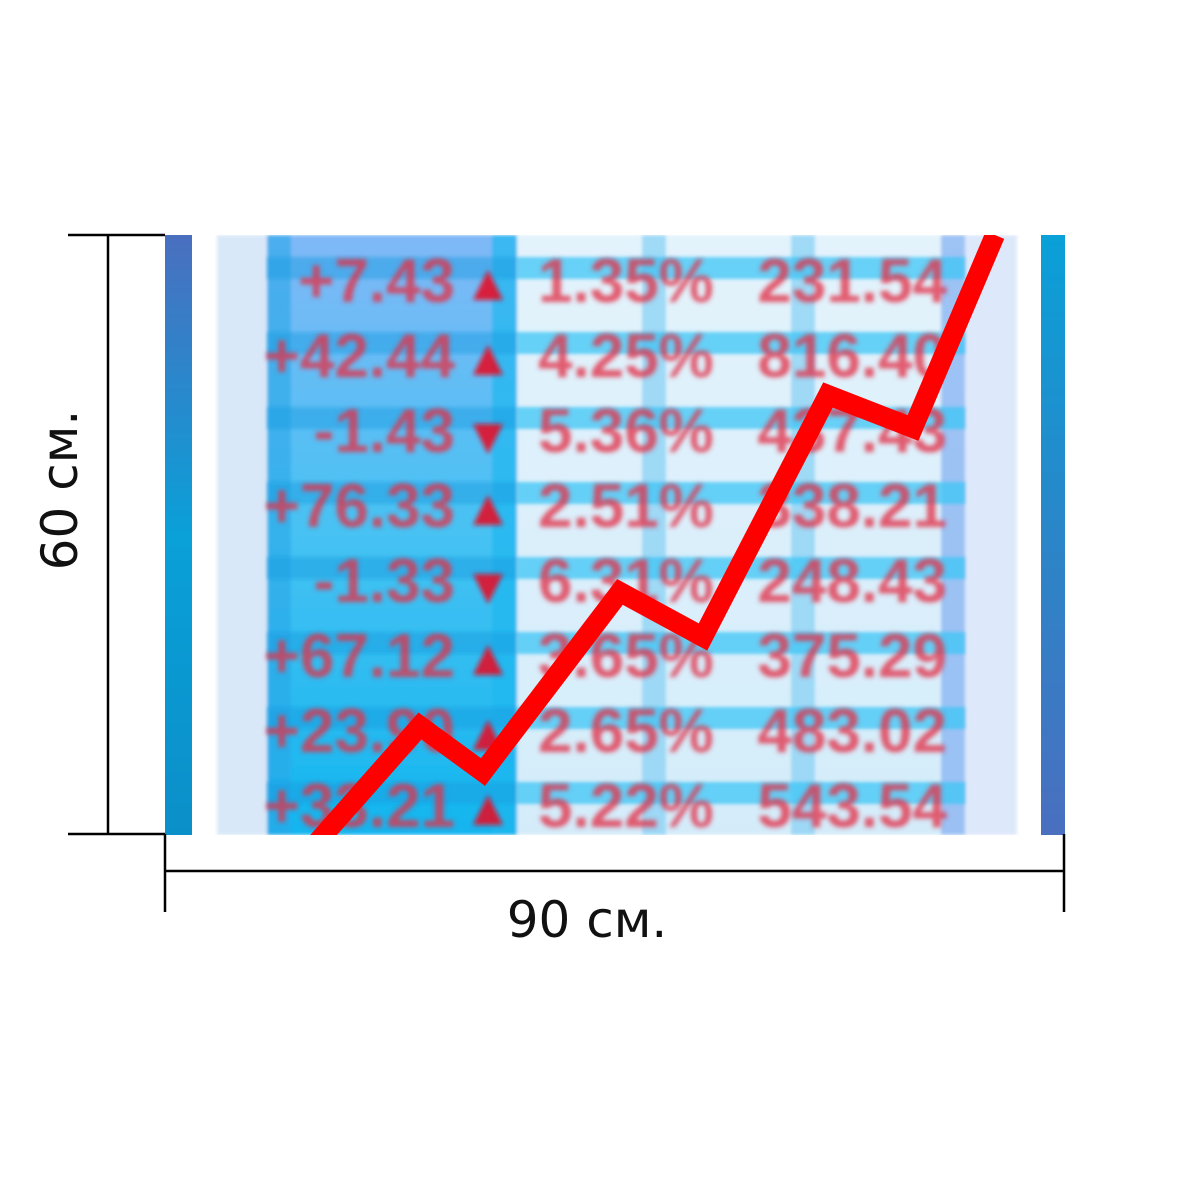 This screenshot has width=1200, height=1200. I want to click on percent-value: 2.65%, so click(626, 731).